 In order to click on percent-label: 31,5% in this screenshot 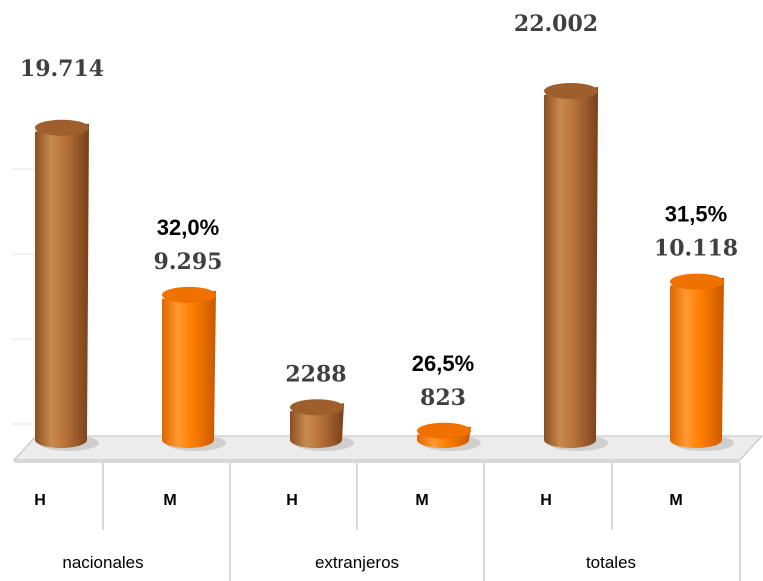, I will do `click(696, 214)`.